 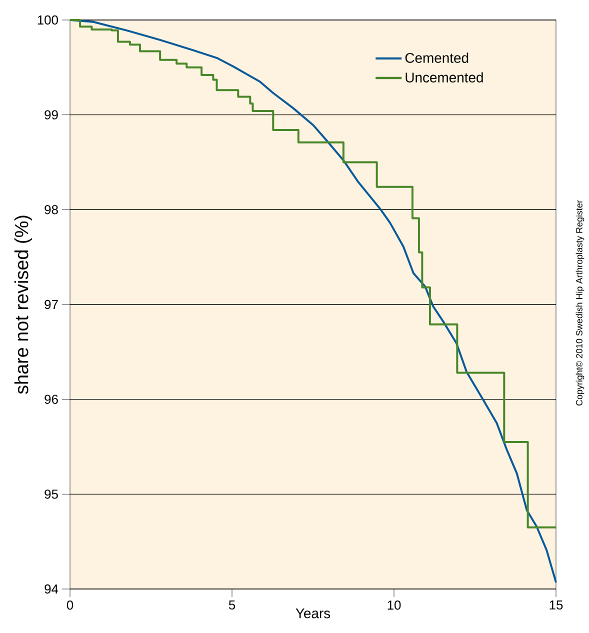 What do you see at coordinates (580, 303) in the screenshot?
I see `text: Copyright© 2010 Swedish Hip Arthroplasty Register` at bounding box center [580, 303].